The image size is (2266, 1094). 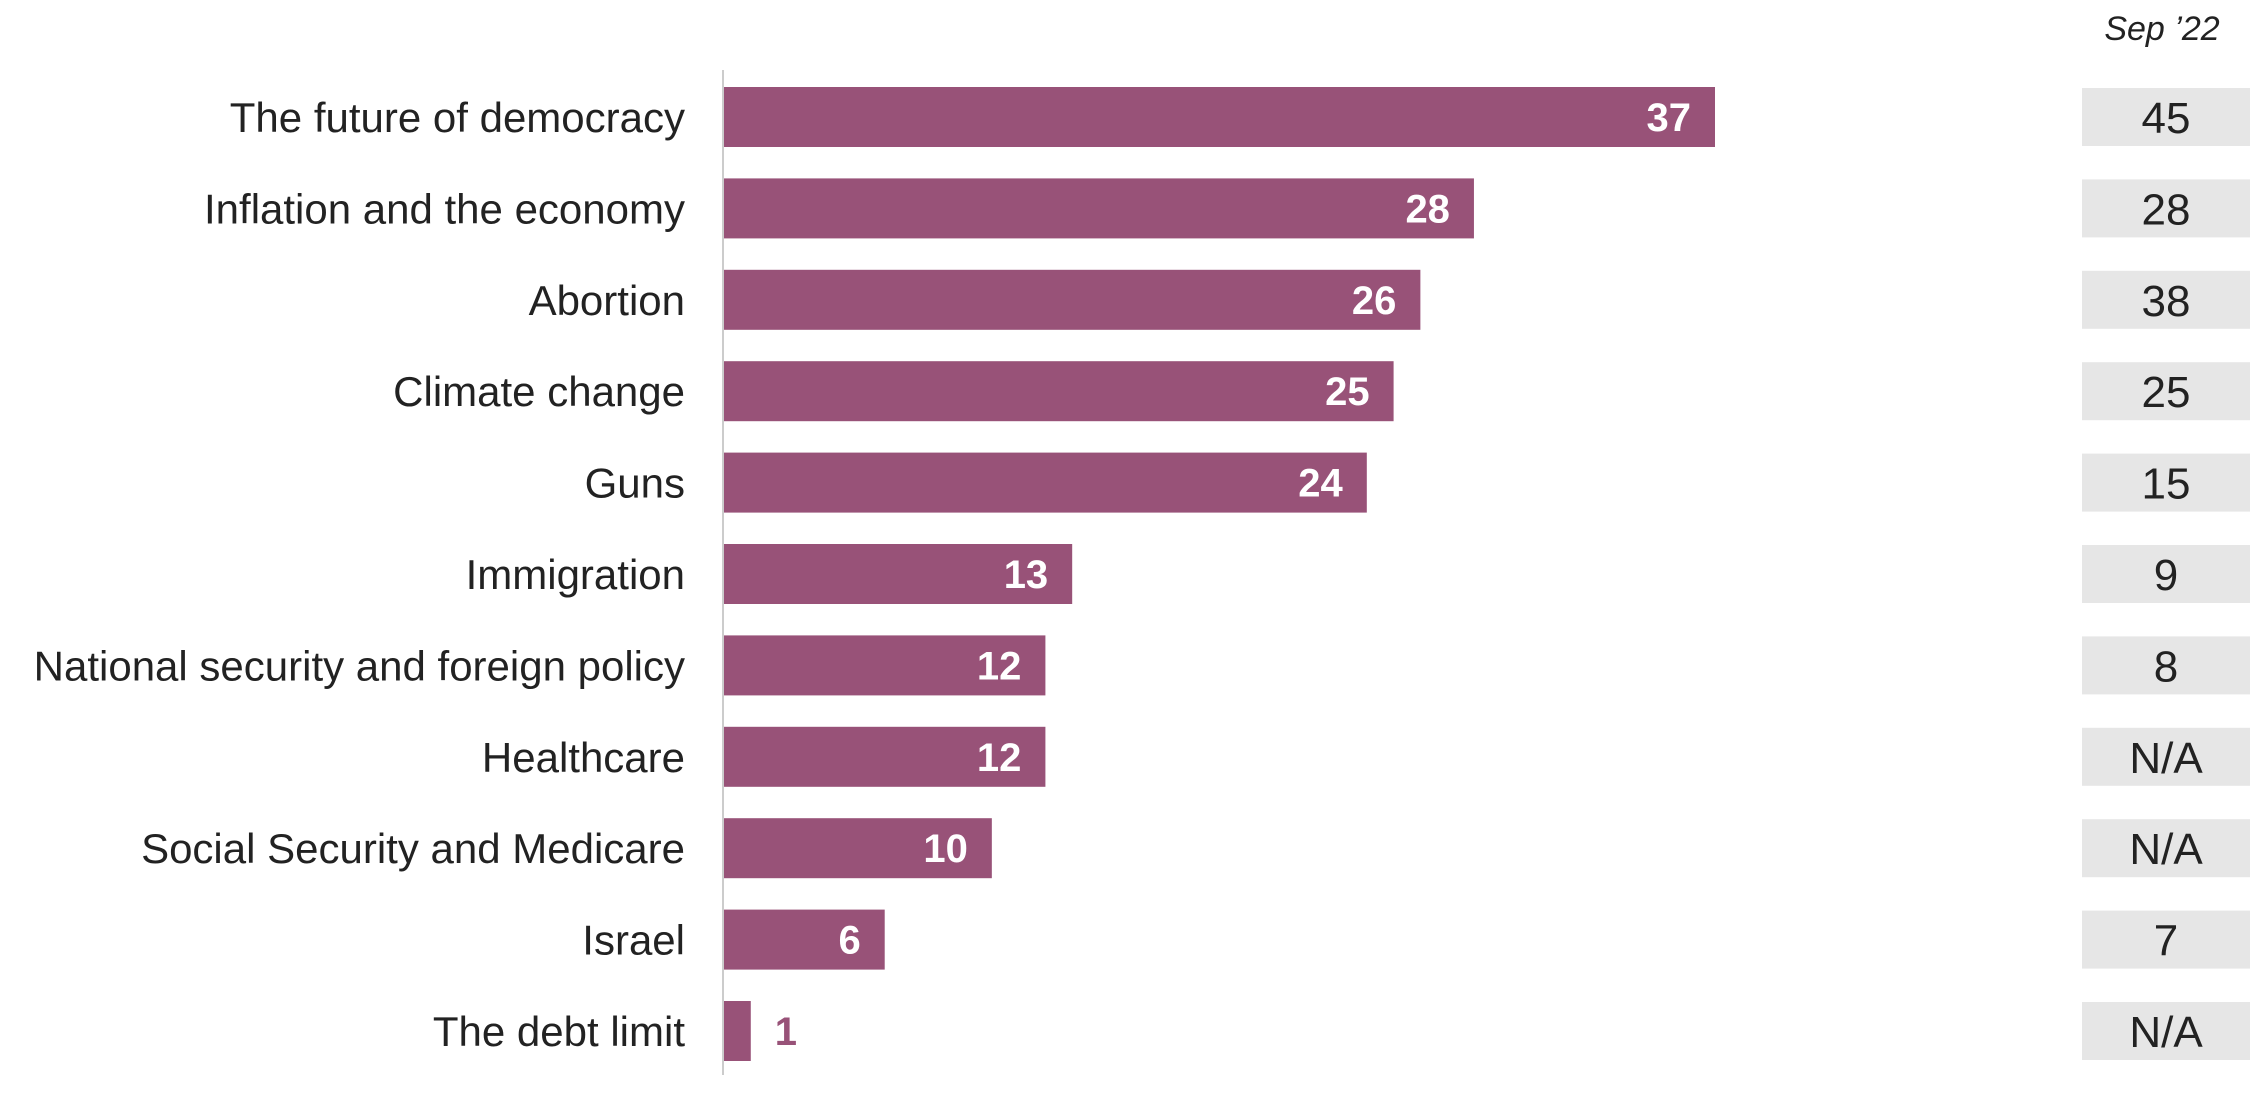 I want to click on category-label: Israel, so click(x=633, y=940).